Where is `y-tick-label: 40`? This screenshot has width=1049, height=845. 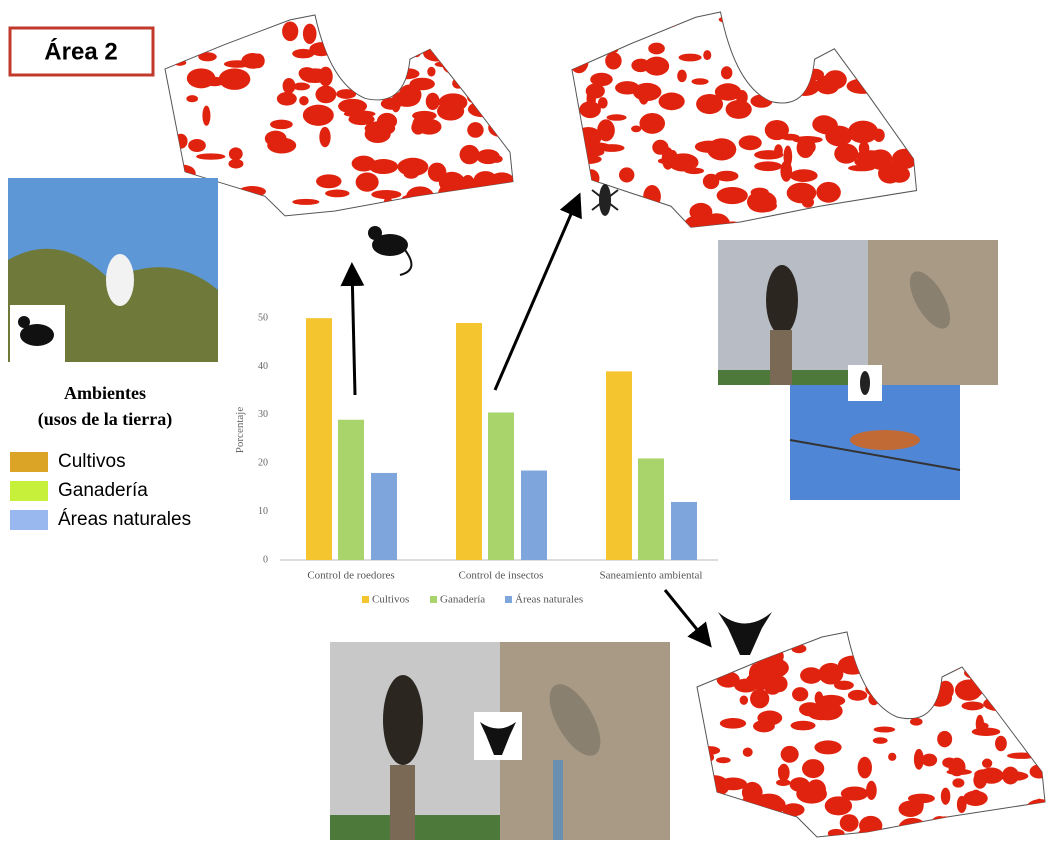 y-tick-label: 40 is located at coordinates (263, 366).